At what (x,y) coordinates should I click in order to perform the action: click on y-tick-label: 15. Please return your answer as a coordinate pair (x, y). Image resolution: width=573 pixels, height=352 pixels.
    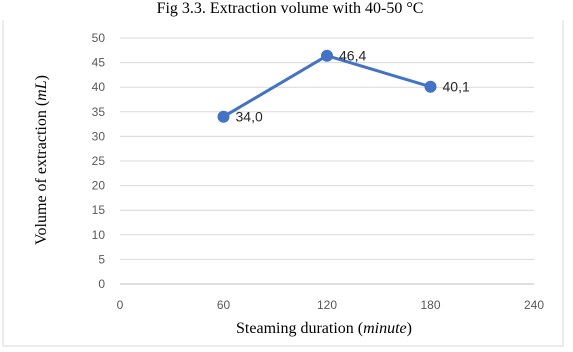
    Looking at the image, I should click on (99, 210).